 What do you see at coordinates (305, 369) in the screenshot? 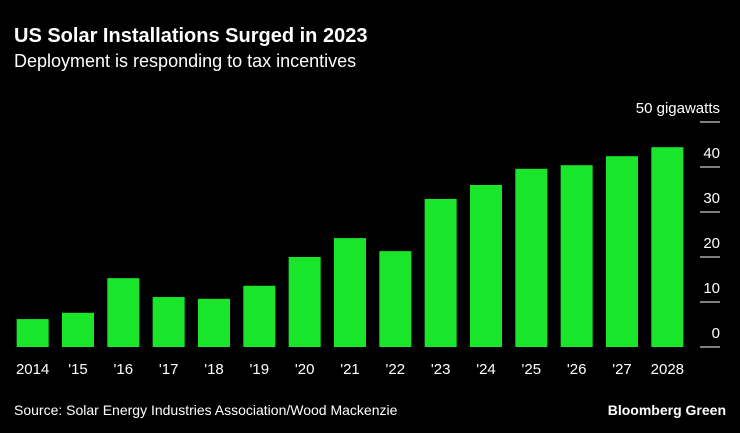
I see `x-tick-label: '20` at bounding box center [305, 369].